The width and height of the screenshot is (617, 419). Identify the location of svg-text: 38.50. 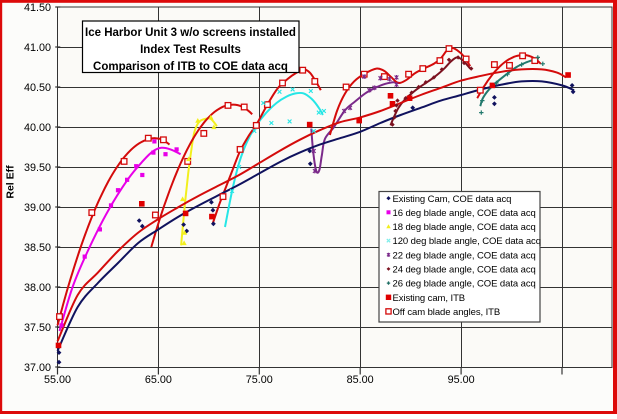
(37, 248).